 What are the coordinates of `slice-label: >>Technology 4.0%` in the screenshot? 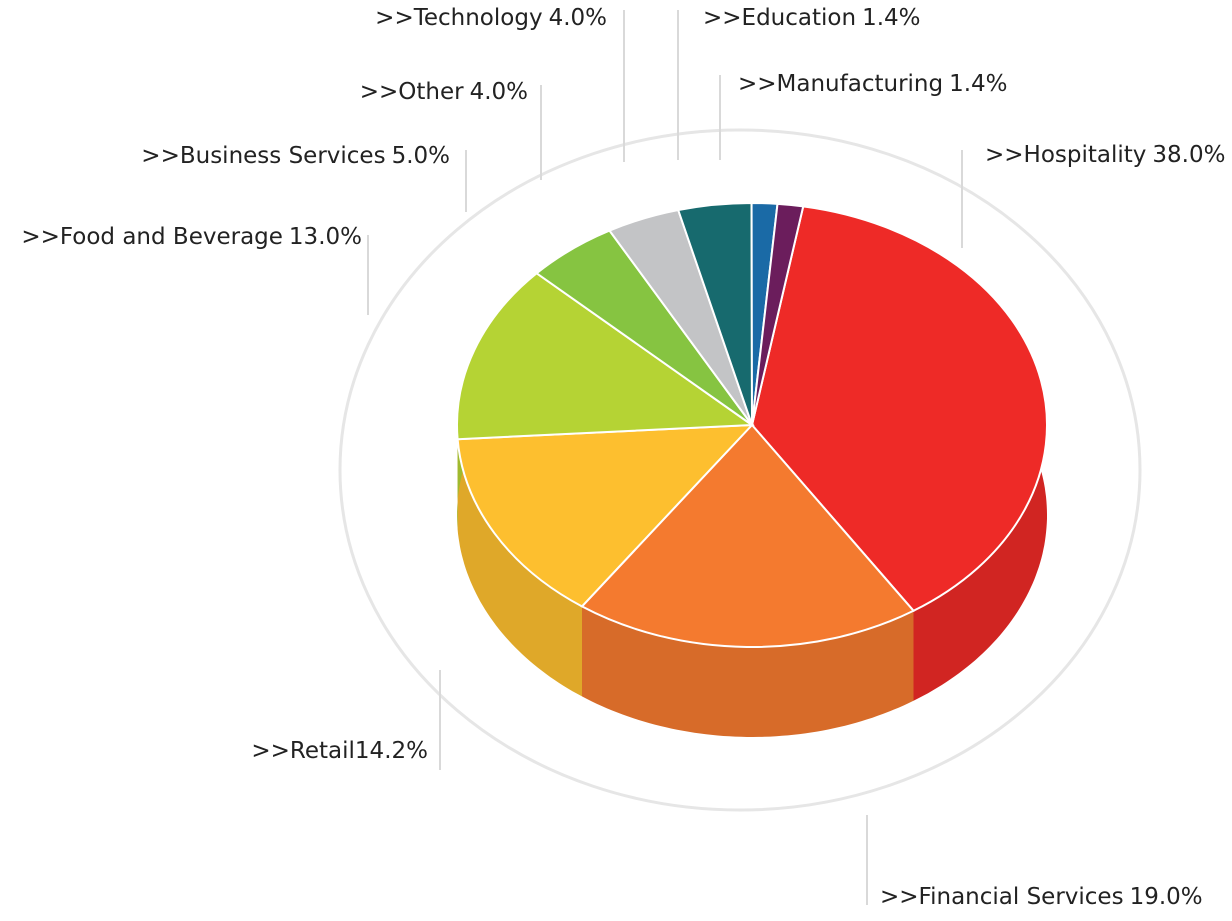 It's located at (491, 18).